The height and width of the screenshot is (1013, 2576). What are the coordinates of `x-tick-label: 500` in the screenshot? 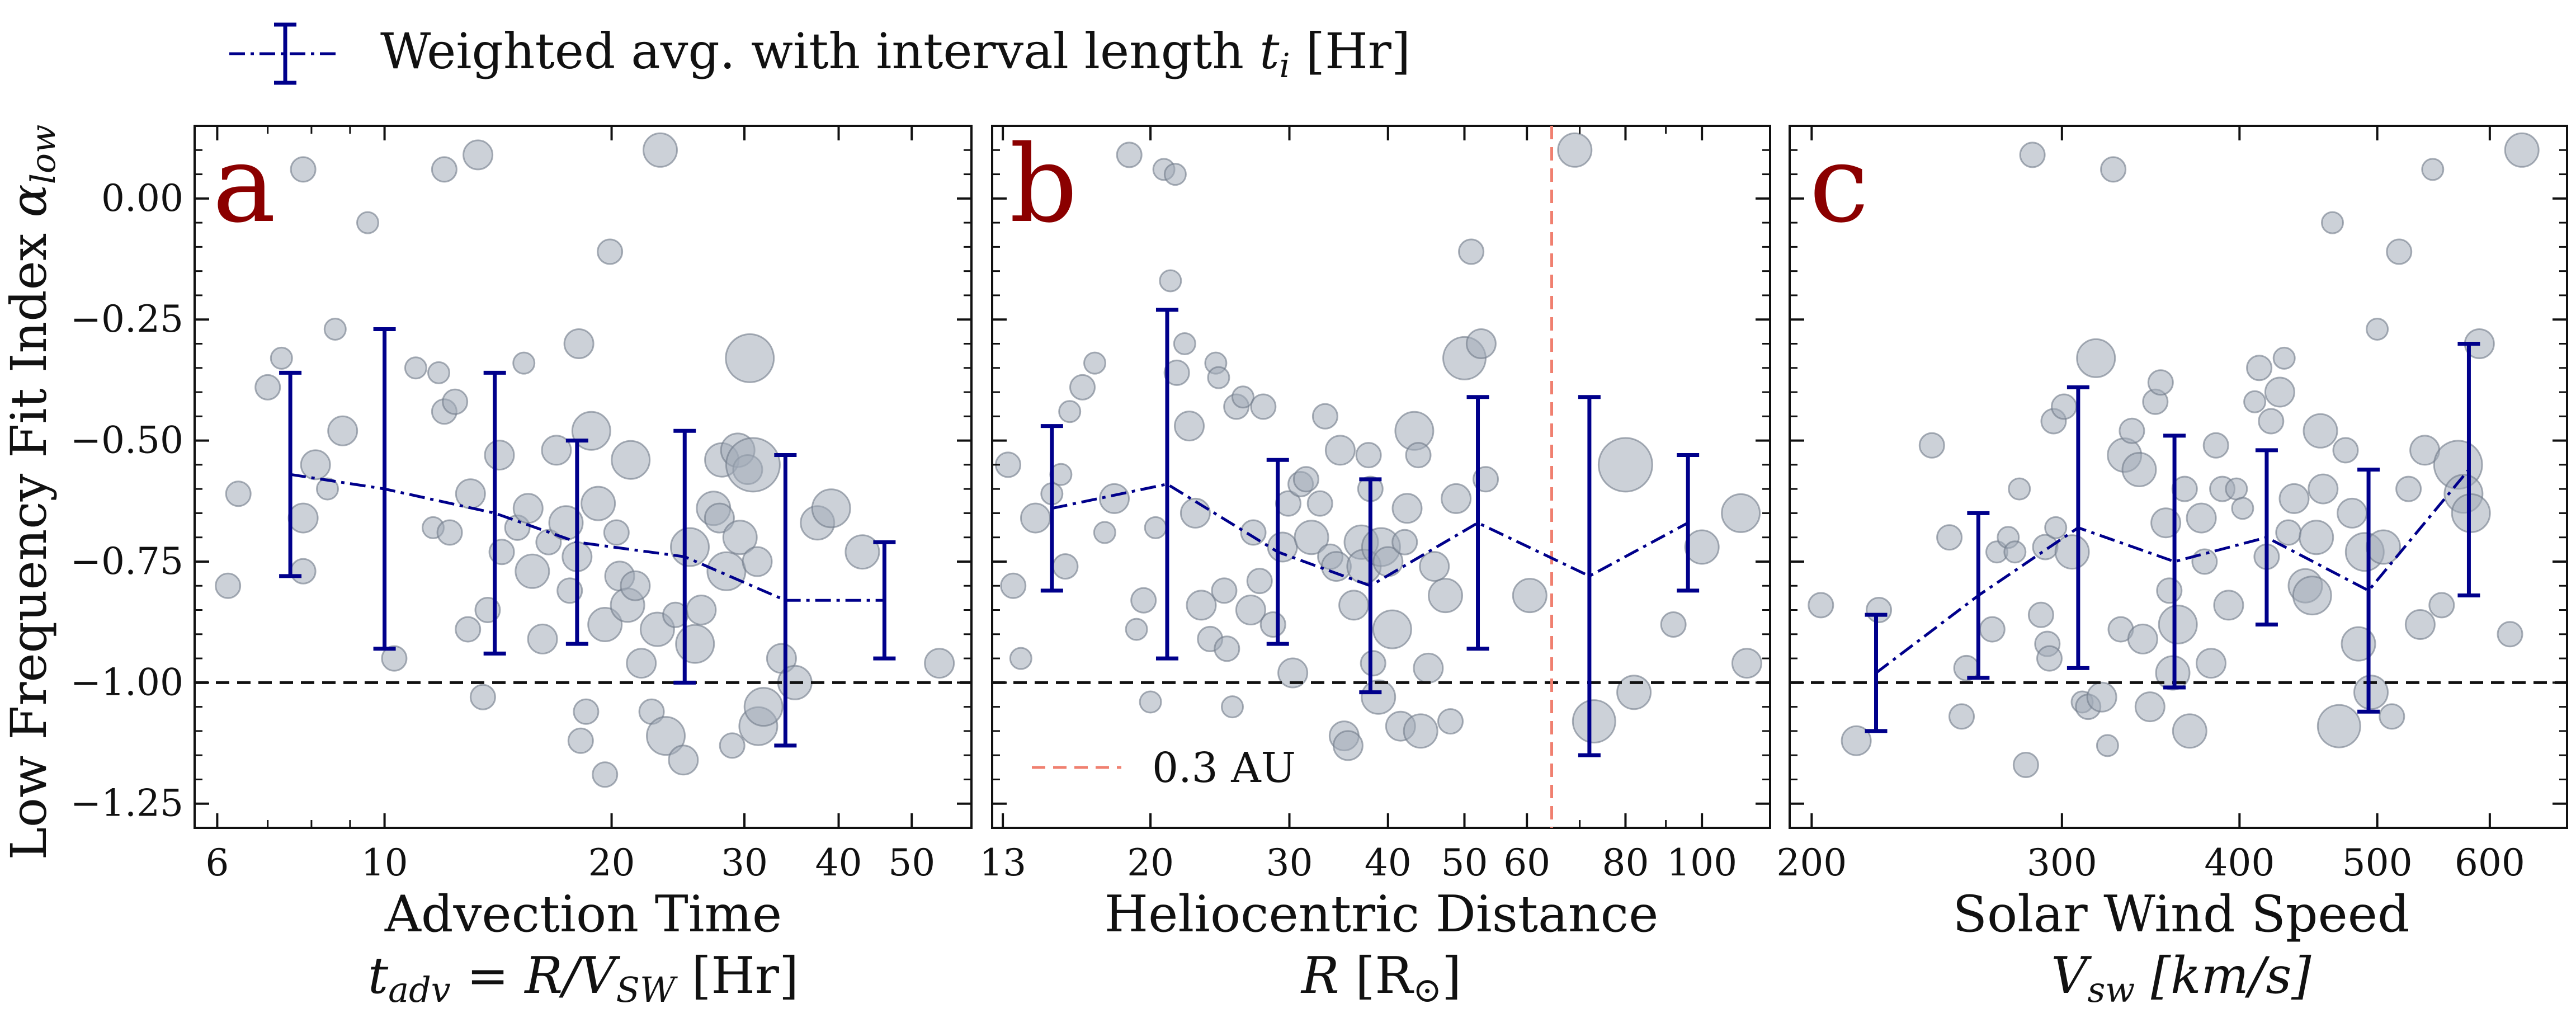 It's located at (2377, 862).